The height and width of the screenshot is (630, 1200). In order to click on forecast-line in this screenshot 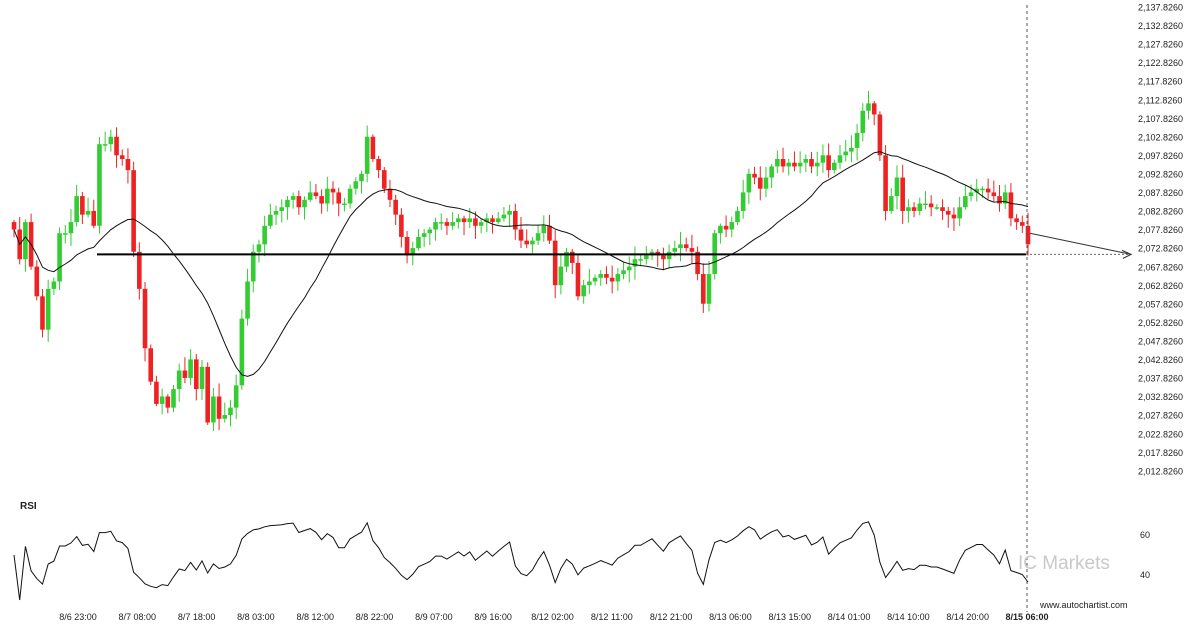, I will do `click(1080, 243)`.